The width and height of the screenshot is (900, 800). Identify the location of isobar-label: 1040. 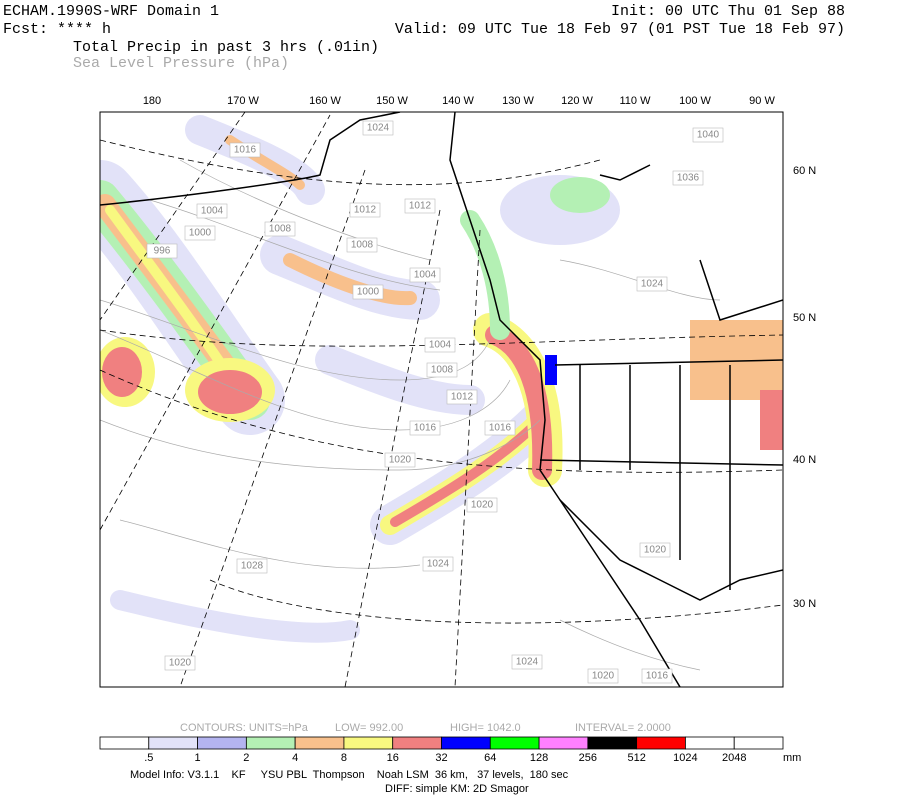
(708, 135).